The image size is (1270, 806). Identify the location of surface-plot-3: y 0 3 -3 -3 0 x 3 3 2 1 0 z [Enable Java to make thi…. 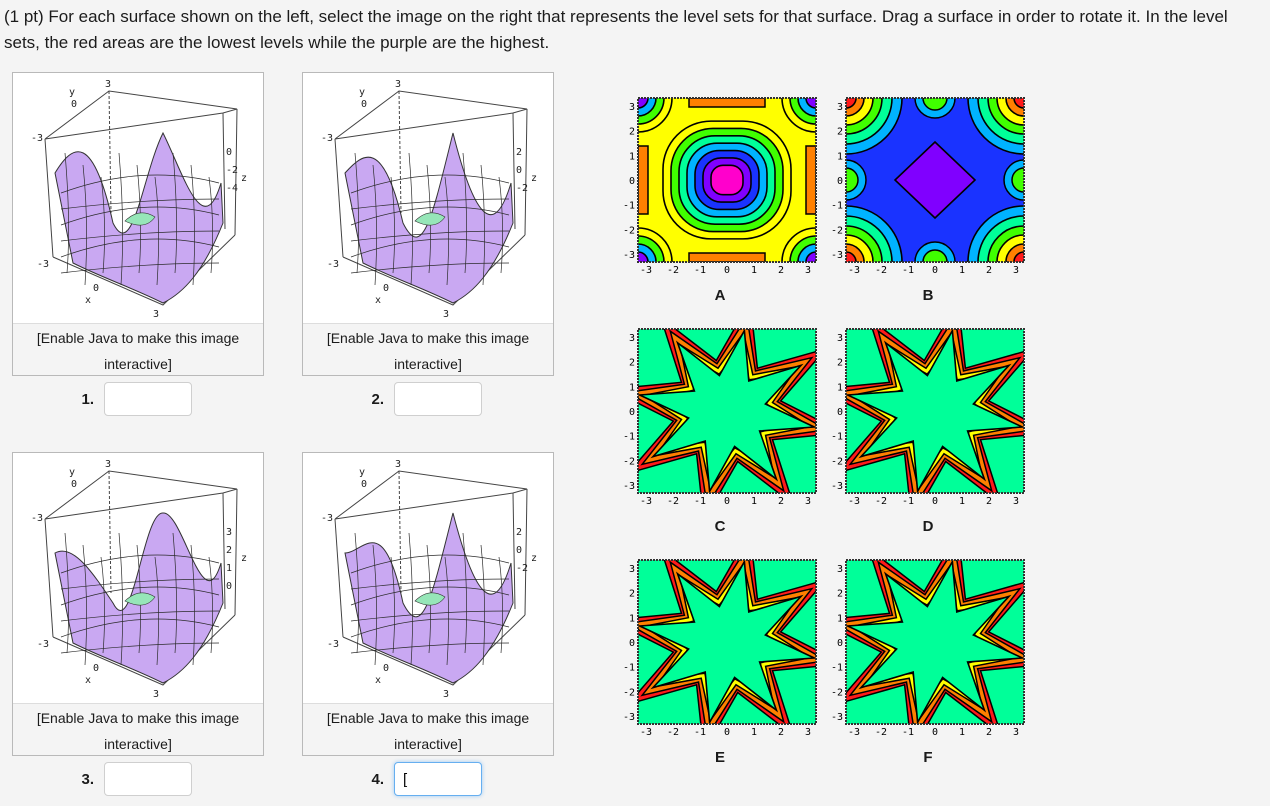
(138, 604).